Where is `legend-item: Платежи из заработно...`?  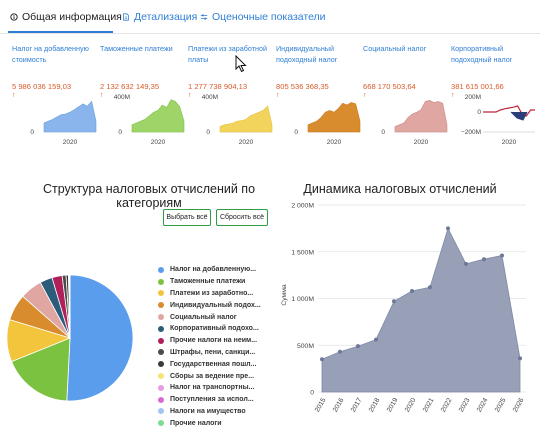
legend-item: Платежи из заработно... is located at coordinates (209, 294).